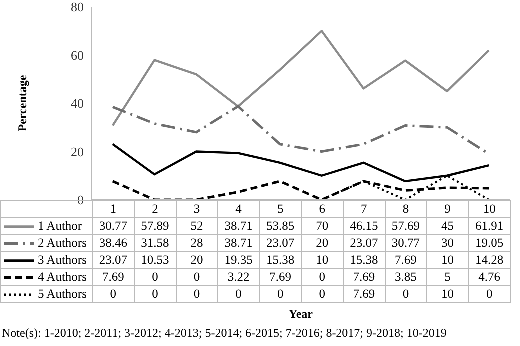  I want to click on data-label: 3.85, so click(406, 277).